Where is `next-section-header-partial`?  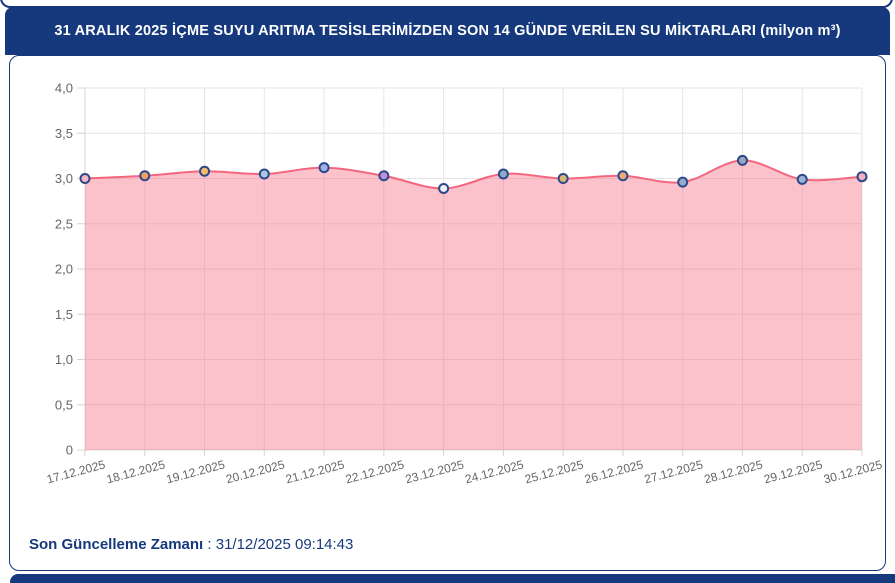 next-section-header-partial is located at coordinates (452, 578).